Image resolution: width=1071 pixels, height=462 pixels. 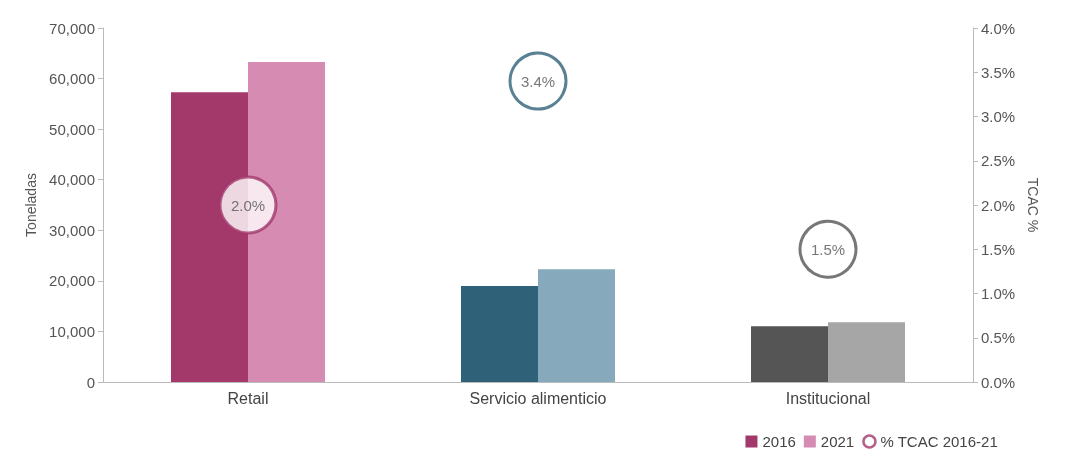 I want to click on data-label: 2.0%, so click(x=248, y=205).